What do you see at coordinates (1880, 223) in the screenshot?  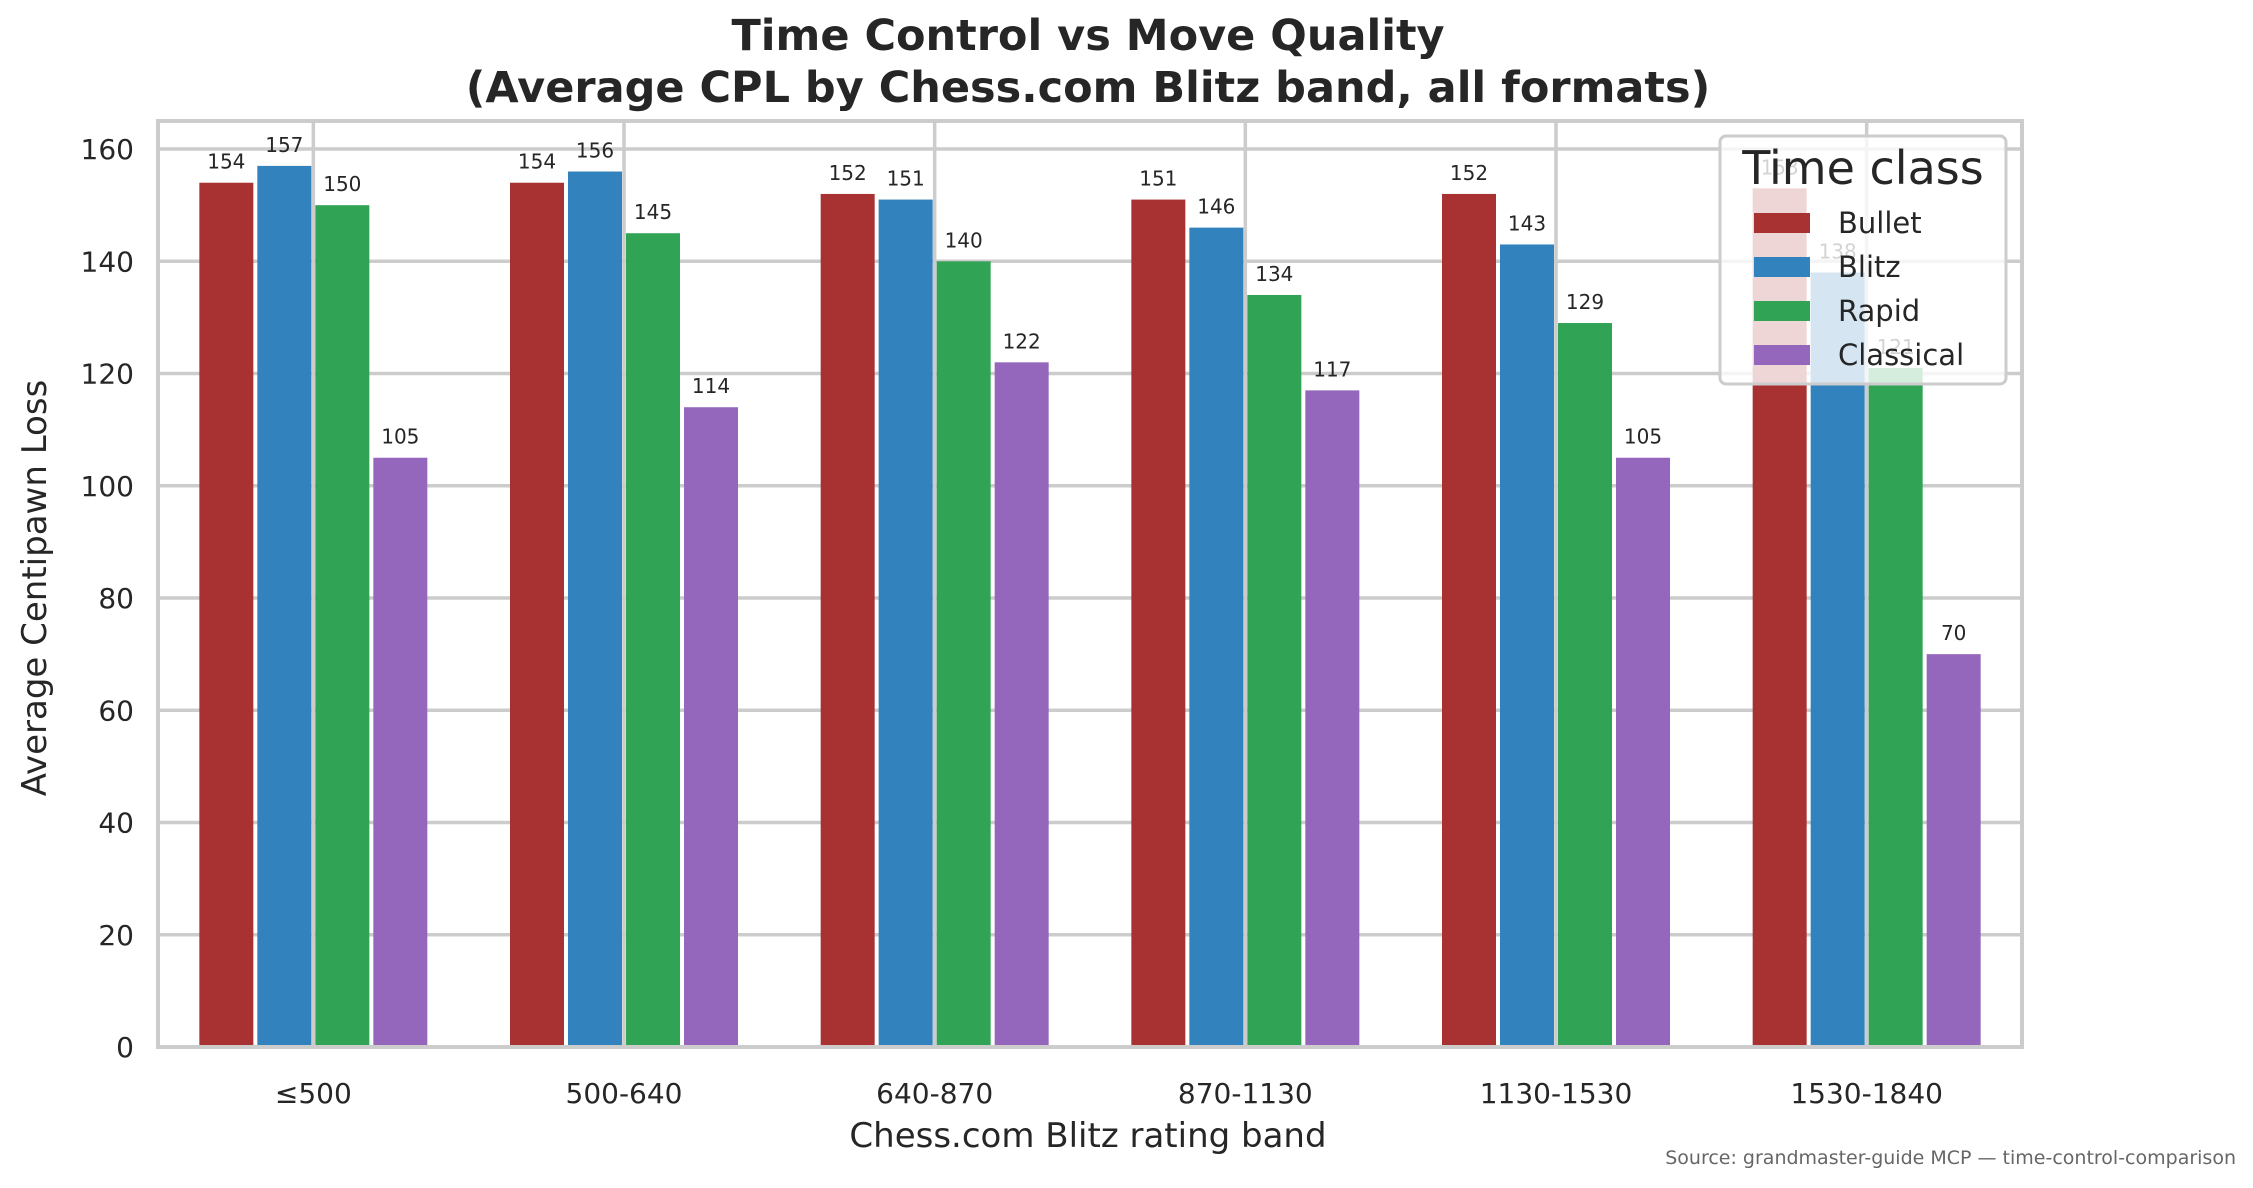 I see `legend-label: Bullet` at bounding box center [1880, 223].